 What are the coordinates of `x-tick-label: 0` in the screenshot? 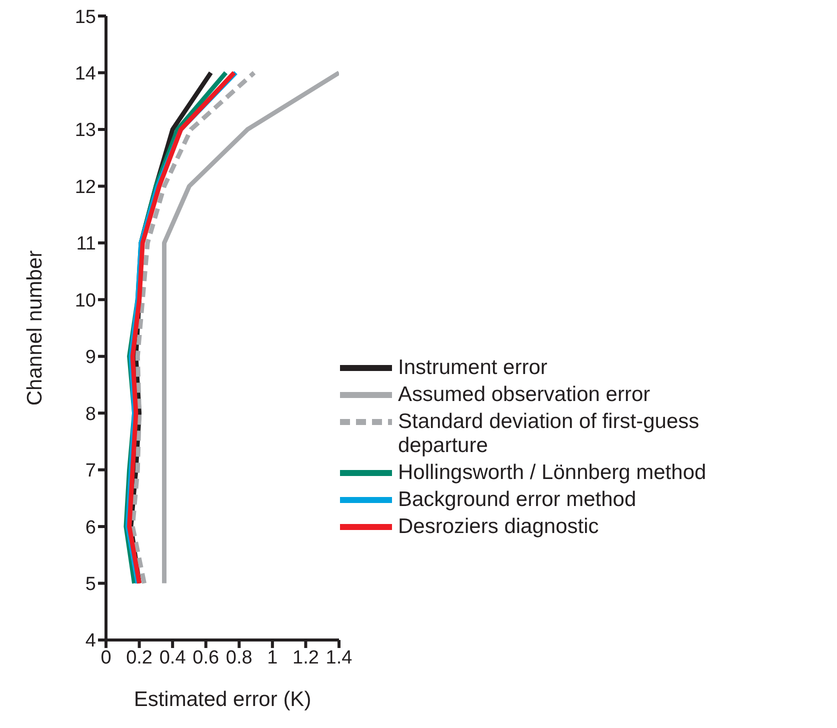 It's located at (106, 657).